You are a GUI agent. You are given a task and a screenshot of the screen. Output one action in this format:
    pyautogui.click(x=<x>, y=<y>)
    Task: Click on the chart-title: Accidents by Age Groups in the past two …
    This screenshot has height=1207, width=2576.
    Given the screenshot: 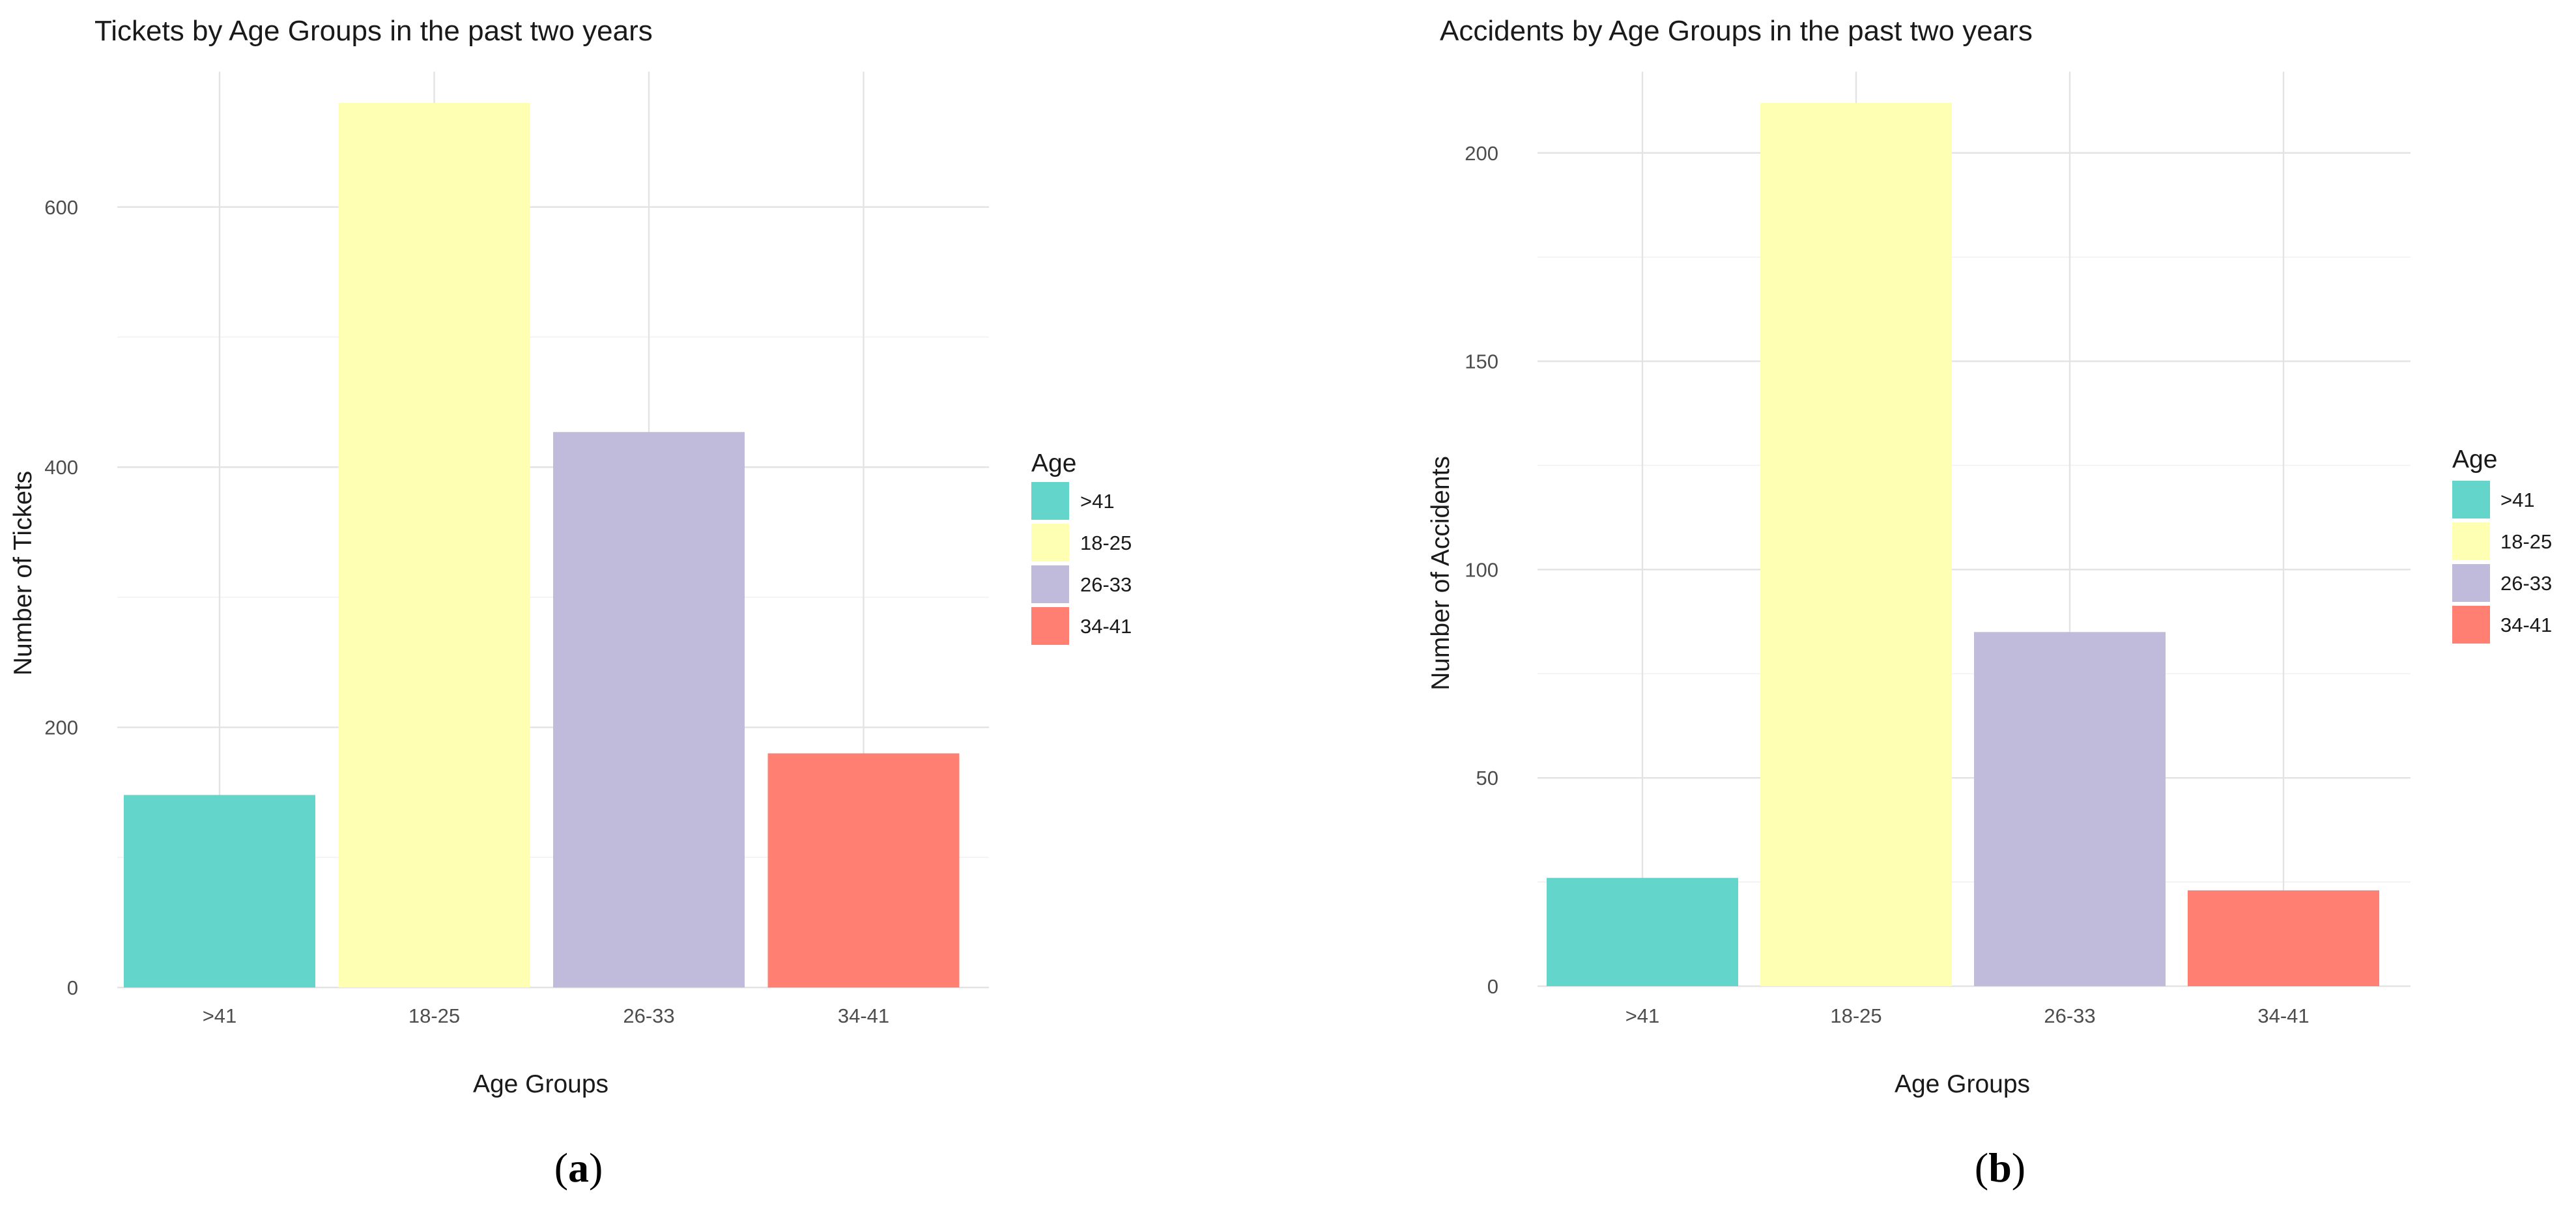 What is the action you would take?
    pyautogui.click(x=1737, y=31)
    